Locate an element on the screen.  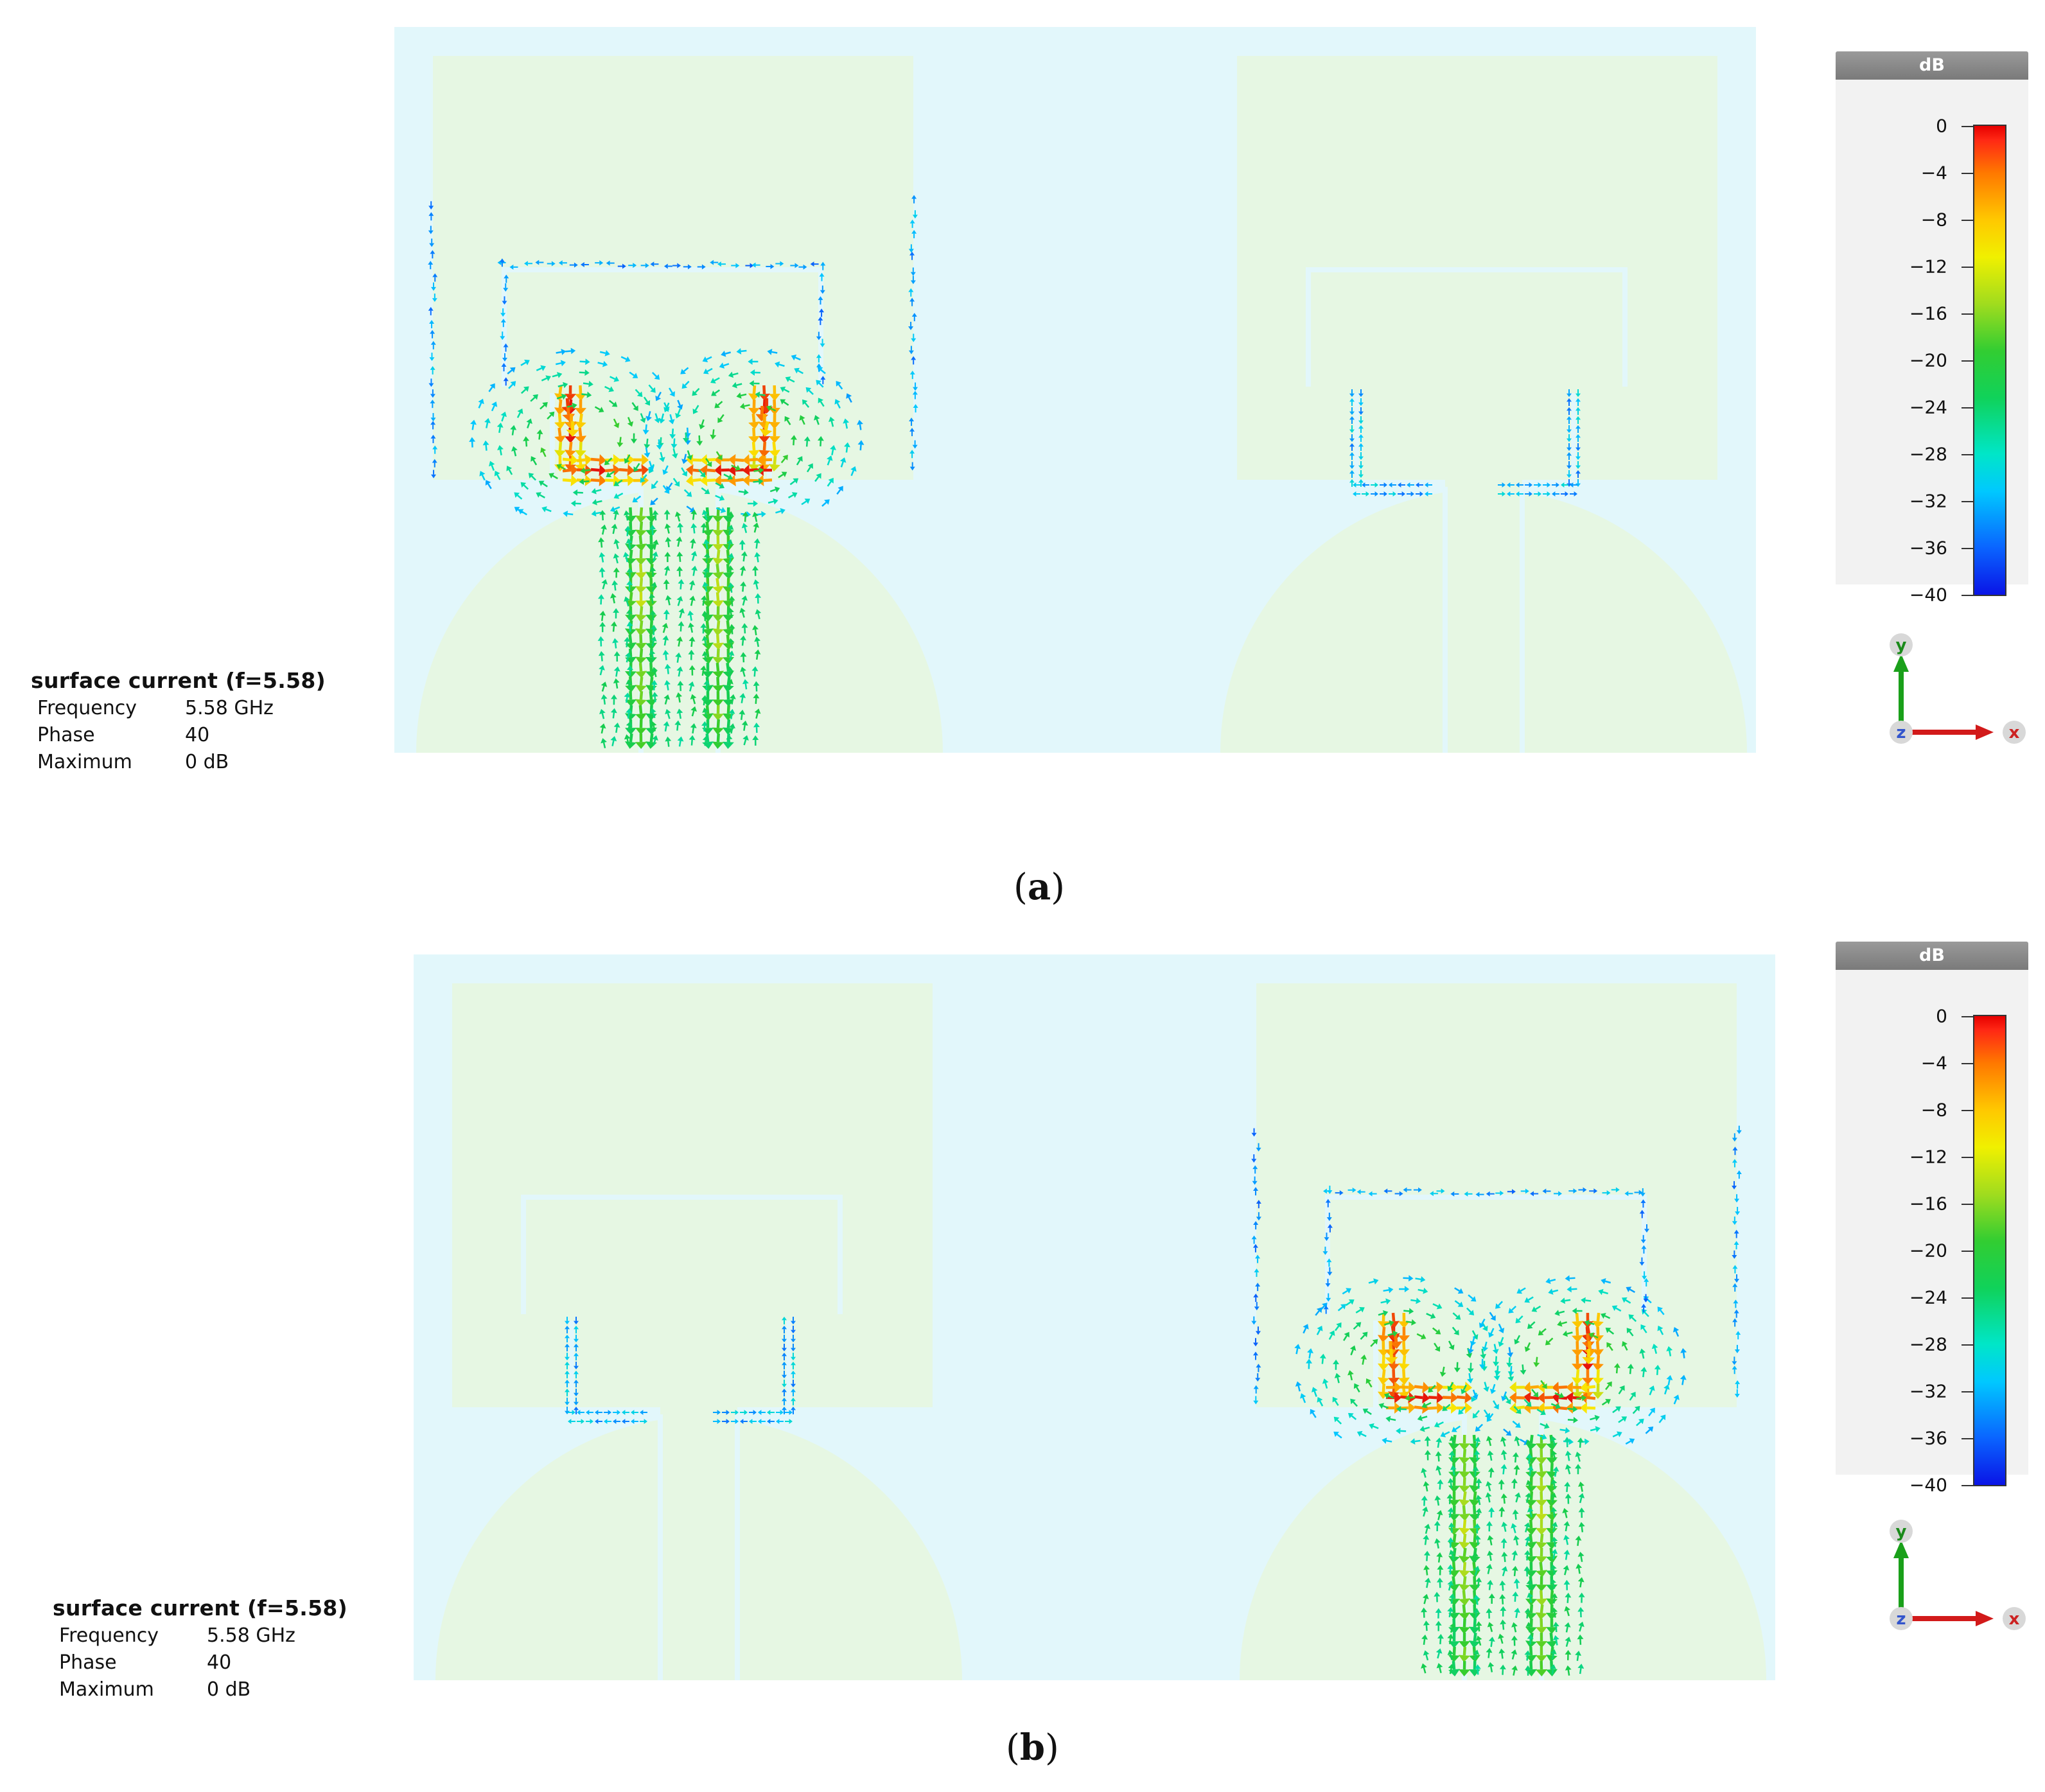
color-legend-tick is located at coordinates (1967, 1157).